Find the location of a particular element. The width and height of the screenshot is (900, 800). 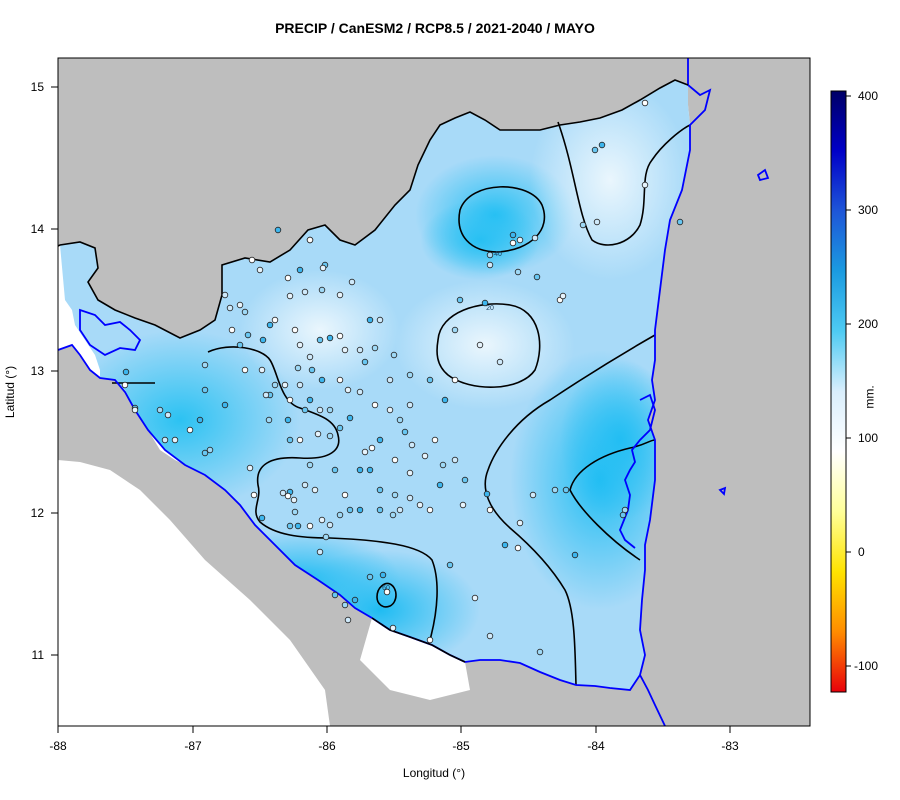

x-tick-label: -84 is located at coordinates (596, 746).